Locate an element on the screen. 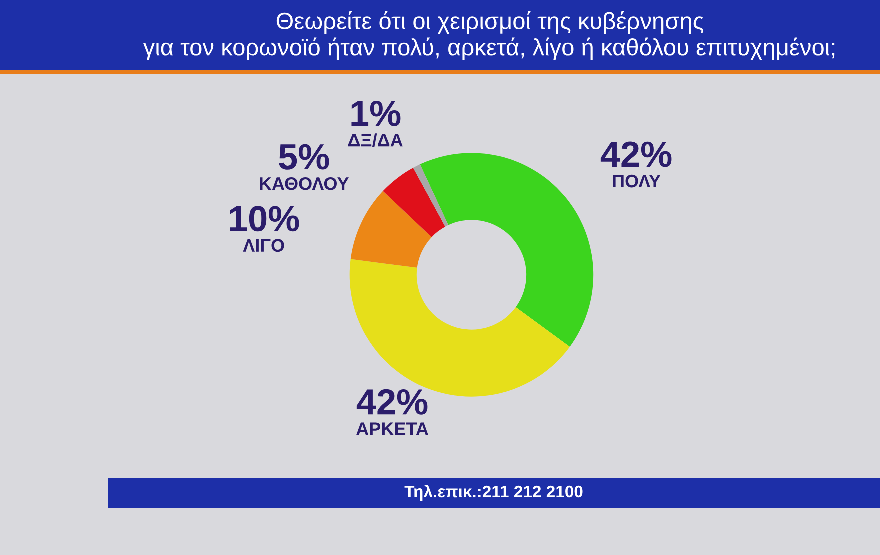 Image resolution: width=880 pixels, height=555 pixels. slice-label: ΚΑΘΟΛΟΥ is located at coordinates (305, 184).